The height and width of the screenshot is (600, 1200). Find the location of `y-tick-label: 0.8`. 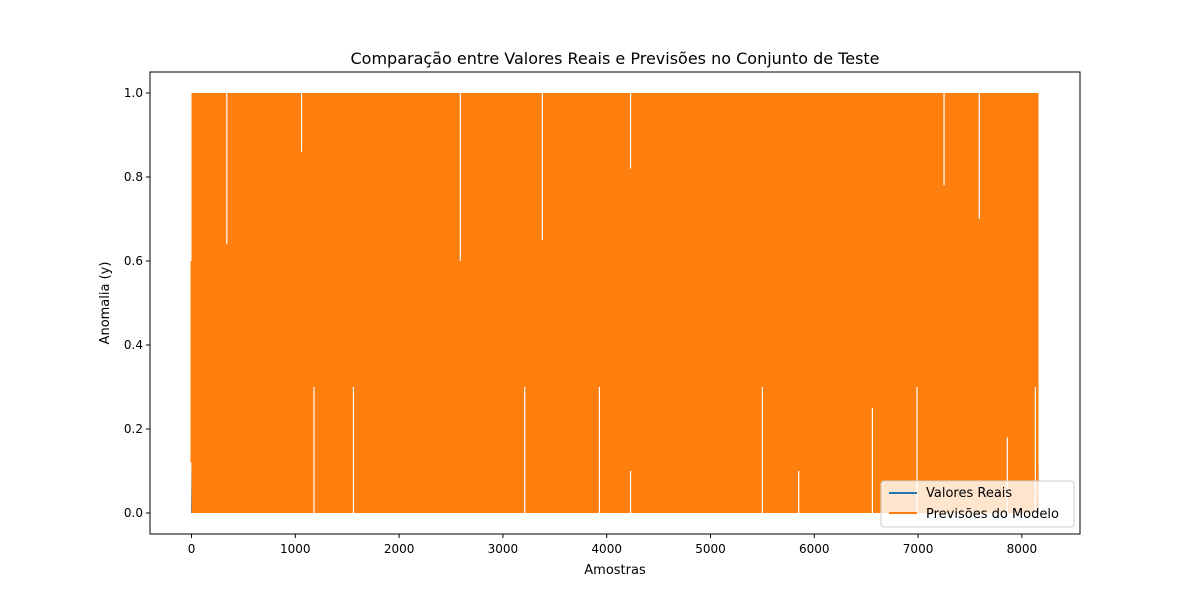

y-tick-label: 0.8 is located at coordinates (133, 177).